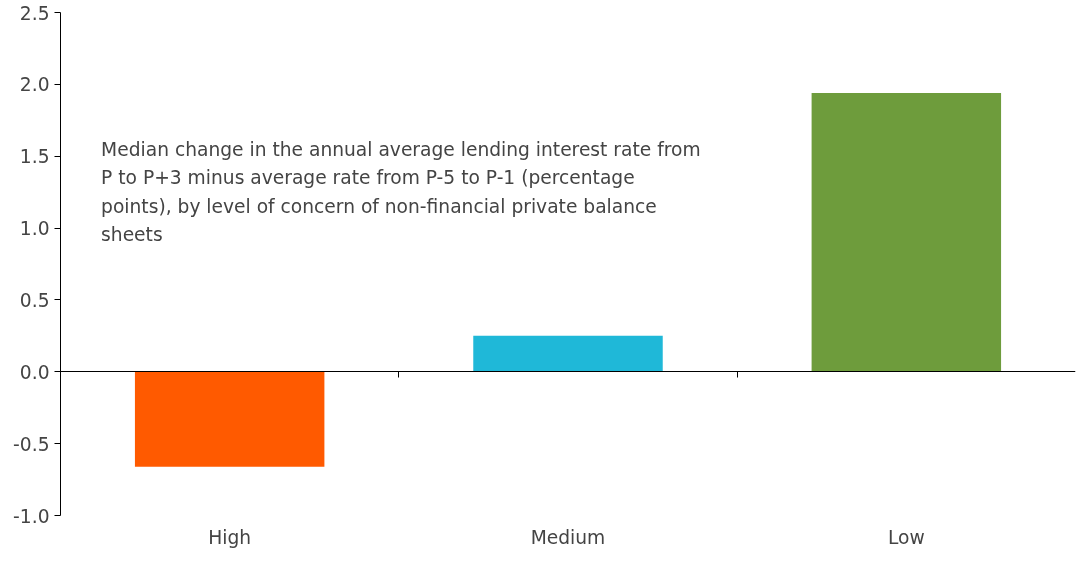 The image size is (1089, 571). Describe the element at coordinates (906, 537) in the screenshot. I see `x-tick-label: Low` at that location.